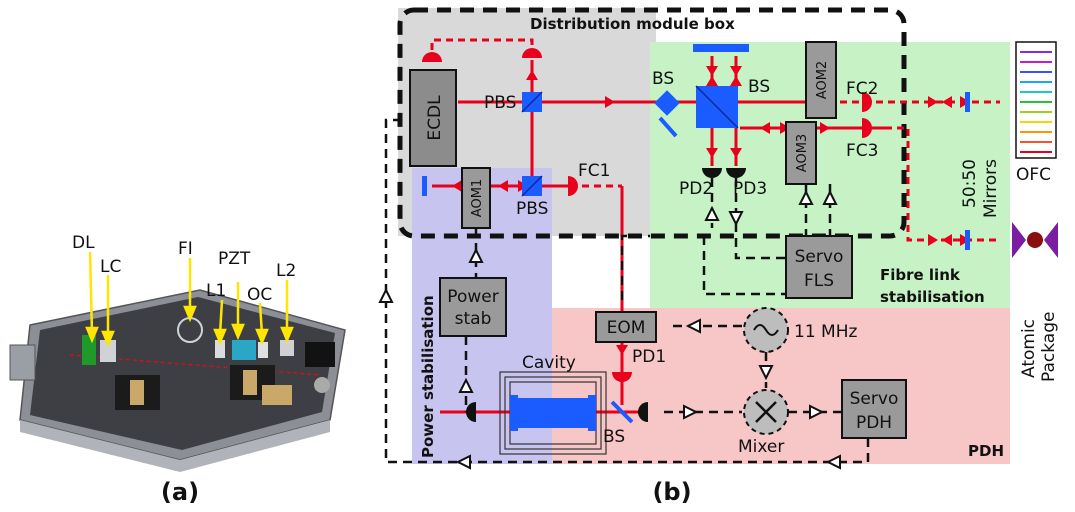 The image size is (1075, 512). I want to click on fibre-link-title2: stabilisation, so click(932, 297).